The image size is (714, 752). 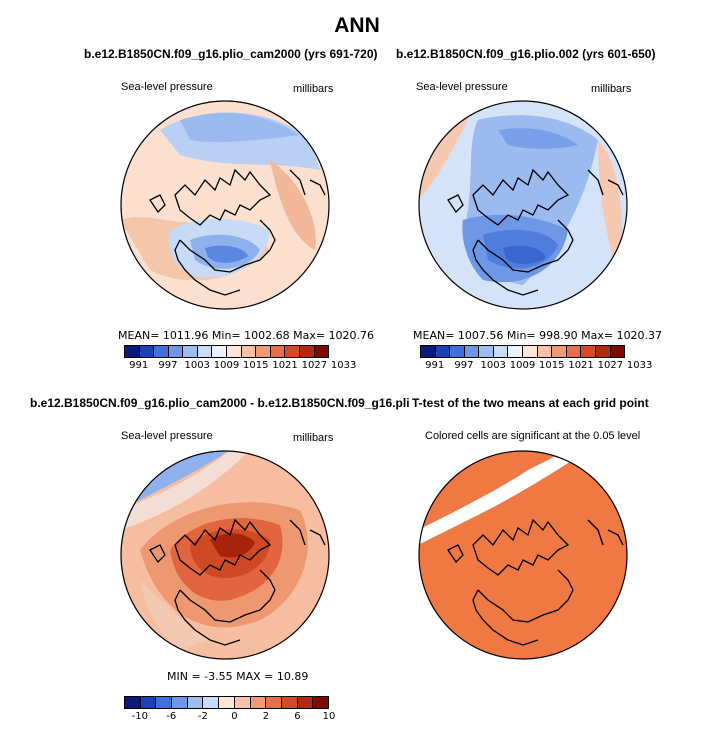 I want to click on panel-bl-variable: Sea-level pressure, so click(x=167, y=436).